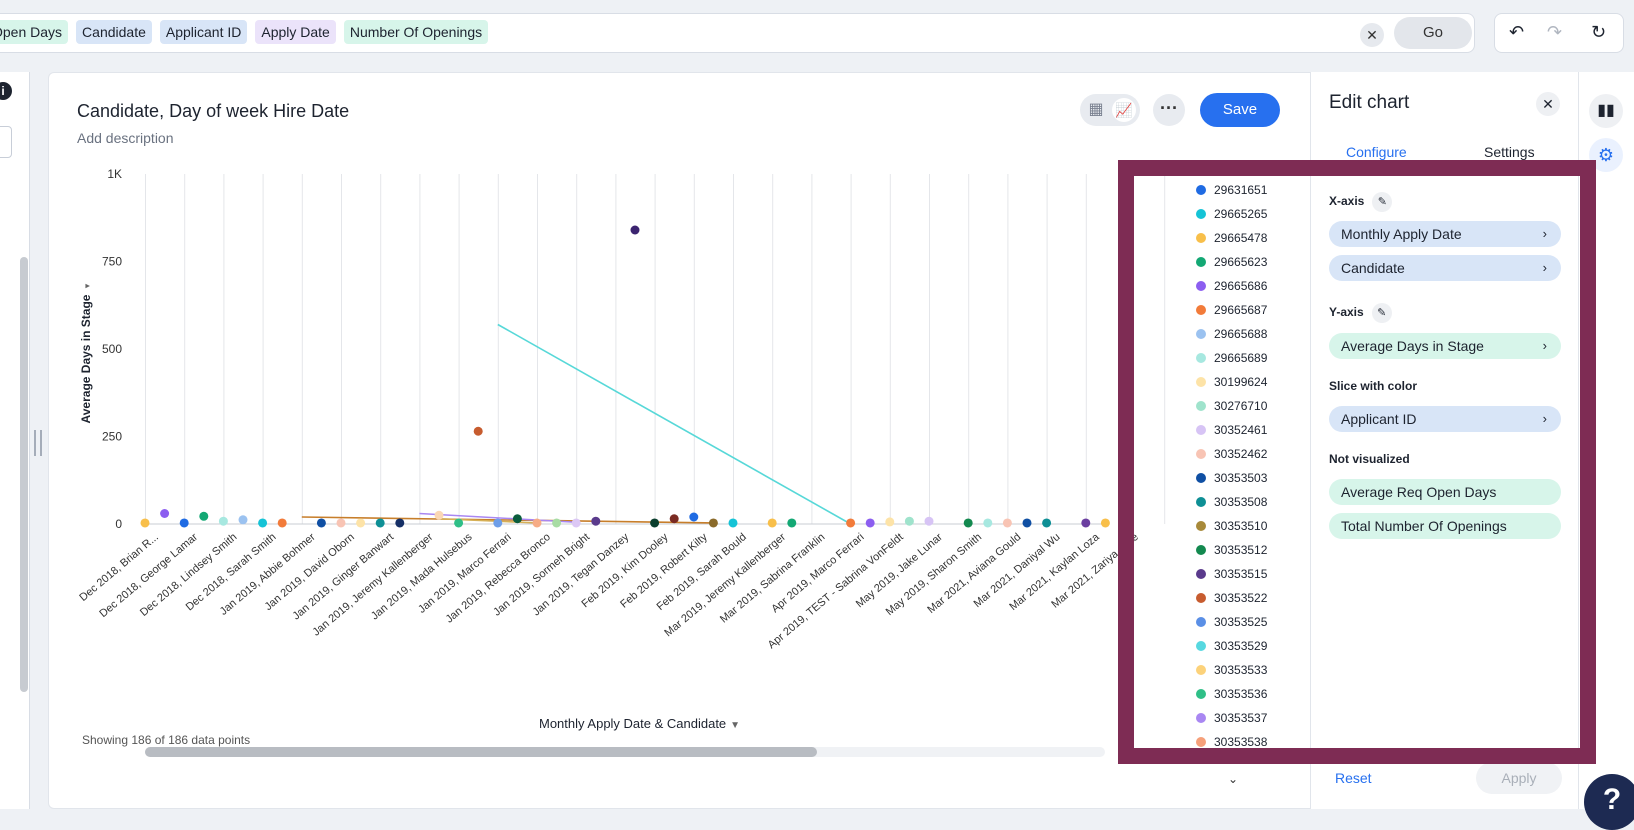 Image resolution: width=1634 pixels, height=830 pixels. Describe the element at coordinates (295, 32) in the screenshot. I see `search-token: Apply Date` at that location.